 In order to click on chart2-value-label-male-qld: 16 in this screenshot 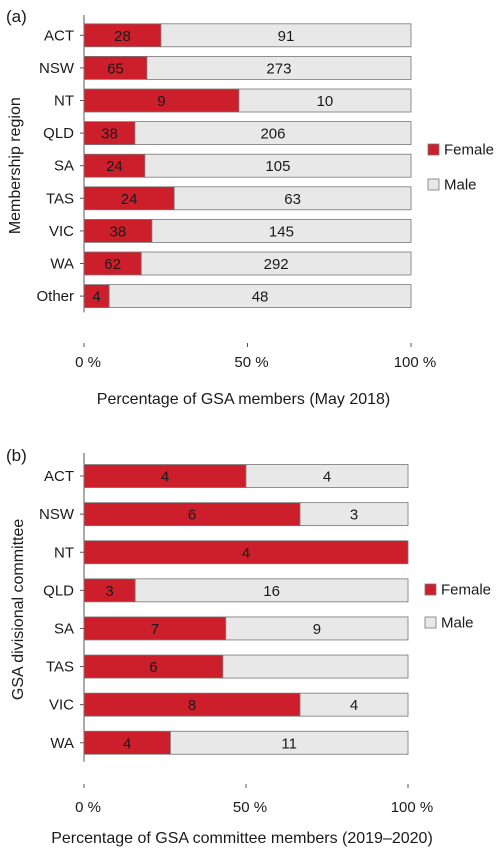, I will do `click(271, 591)`.